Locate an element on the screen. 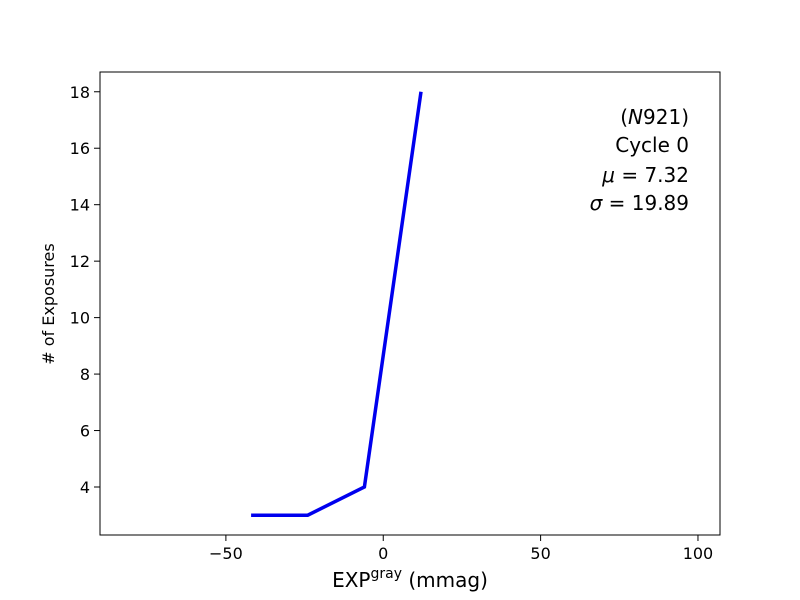 Image resolution: width=800 pixels, height=600 pixels. x-tick-label: 50 is located at coordinates (540, 553).